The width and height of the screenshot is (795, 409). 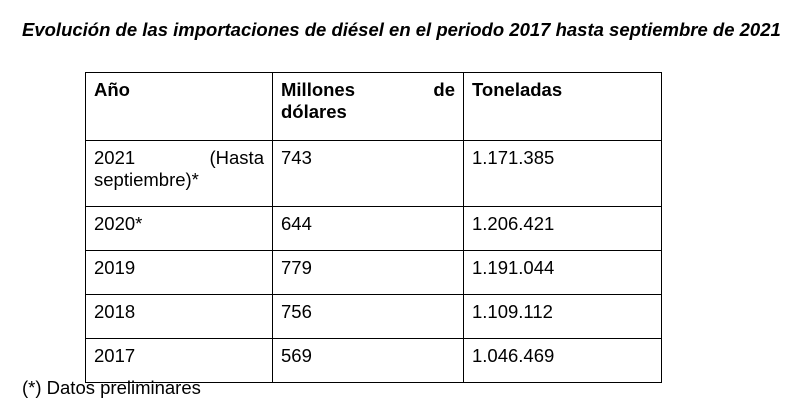 I want to click on cell-million-usd: 743, so click(x=368, y=173).